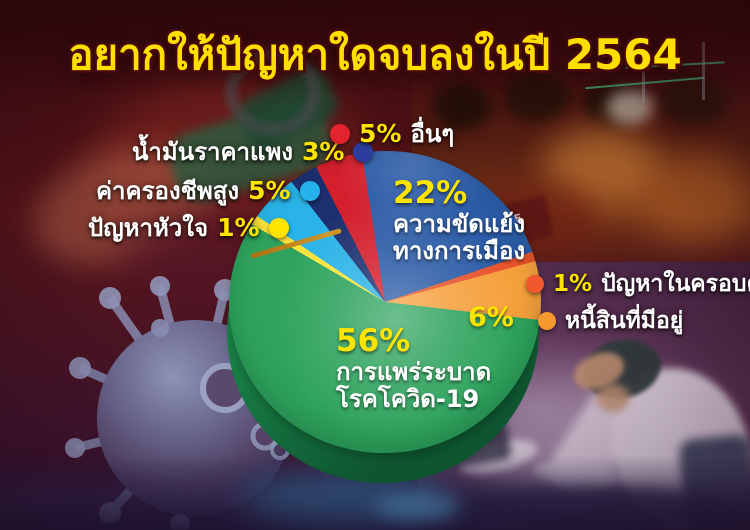 Image resolution: width=750 pixels, height=530 pixels. I want to click on legend-others: 5% อื่นๆ, so click(392, 133).